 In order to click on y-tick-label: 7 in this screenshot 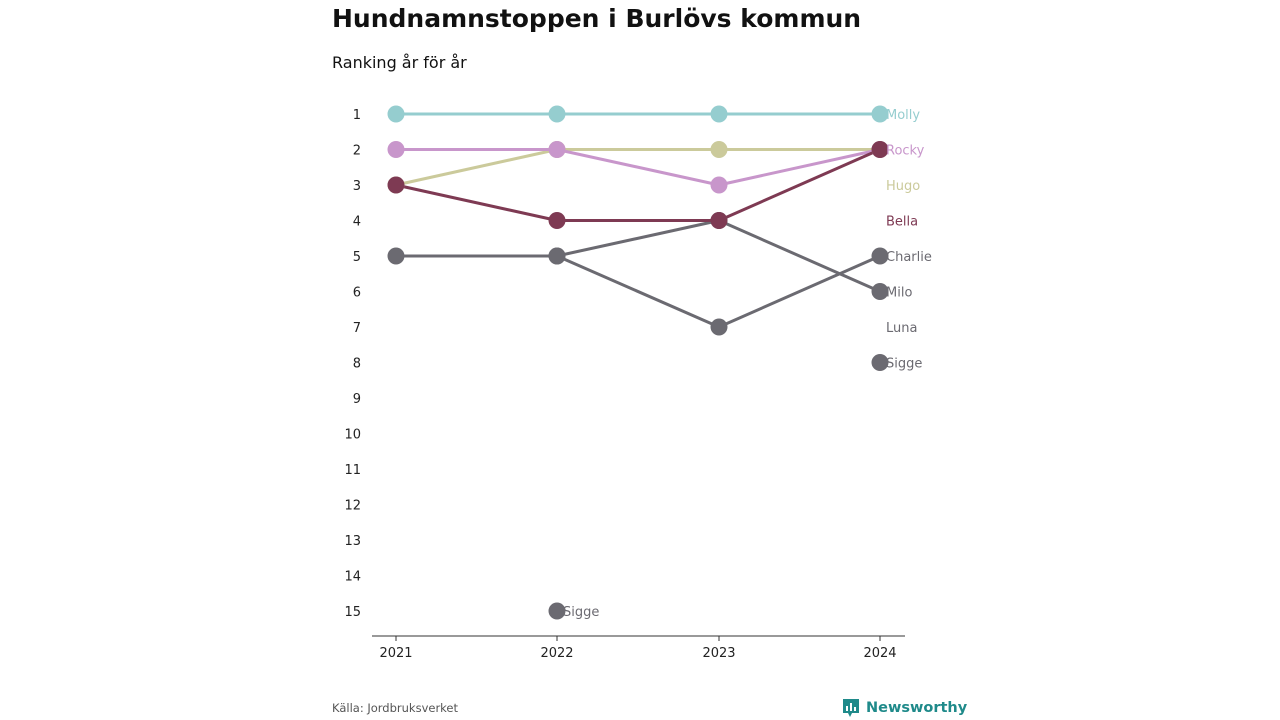, I will do `click(357, 328)`.